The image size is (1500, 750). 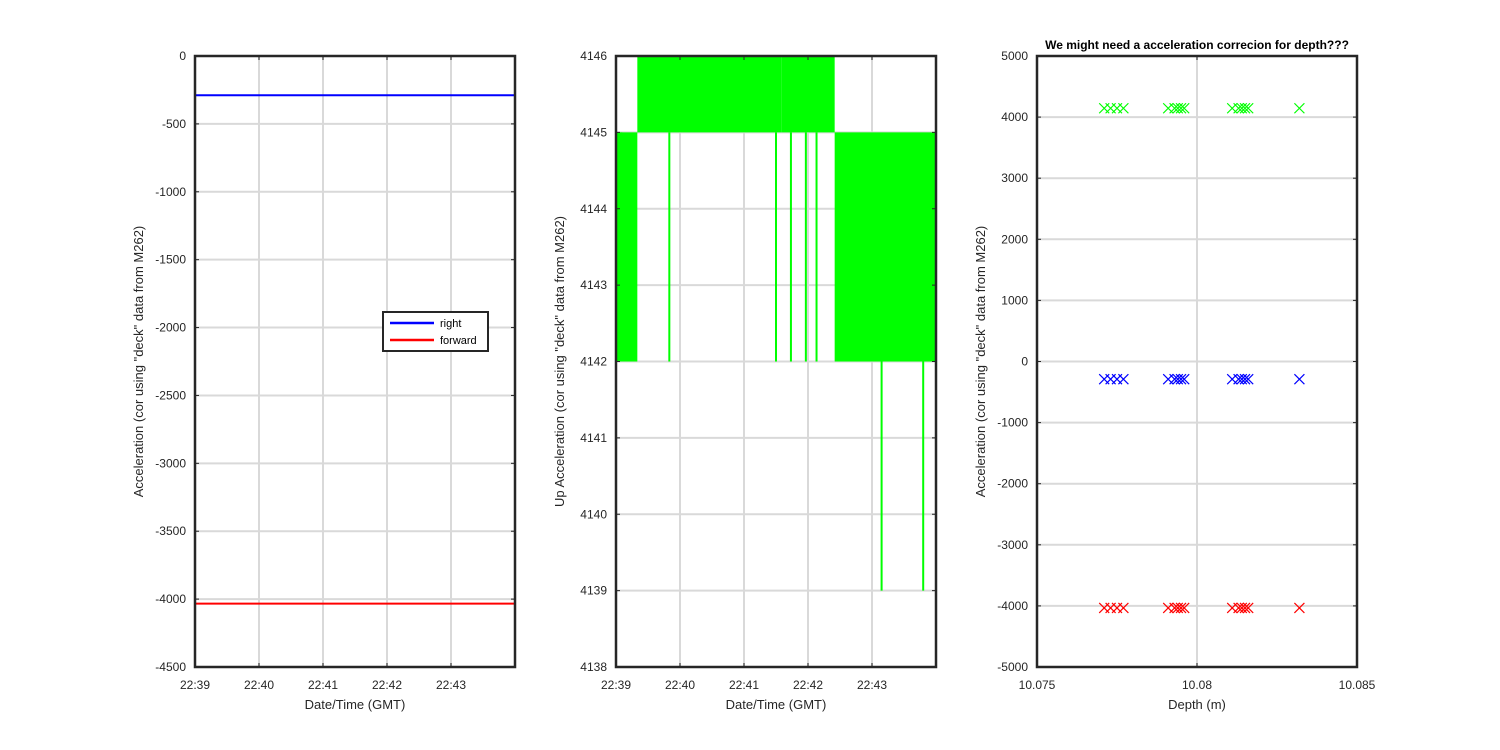 I want to click on legend-label-right: right, so click(x=450, y=324).